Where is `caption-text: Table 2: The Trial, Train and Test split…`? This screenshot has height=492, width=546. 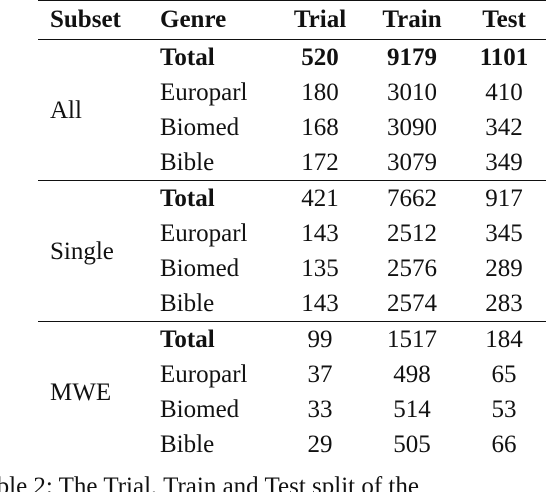 caption-text: Table 2: The Trial, Train and Test split… is located at coordinates (209, 482).